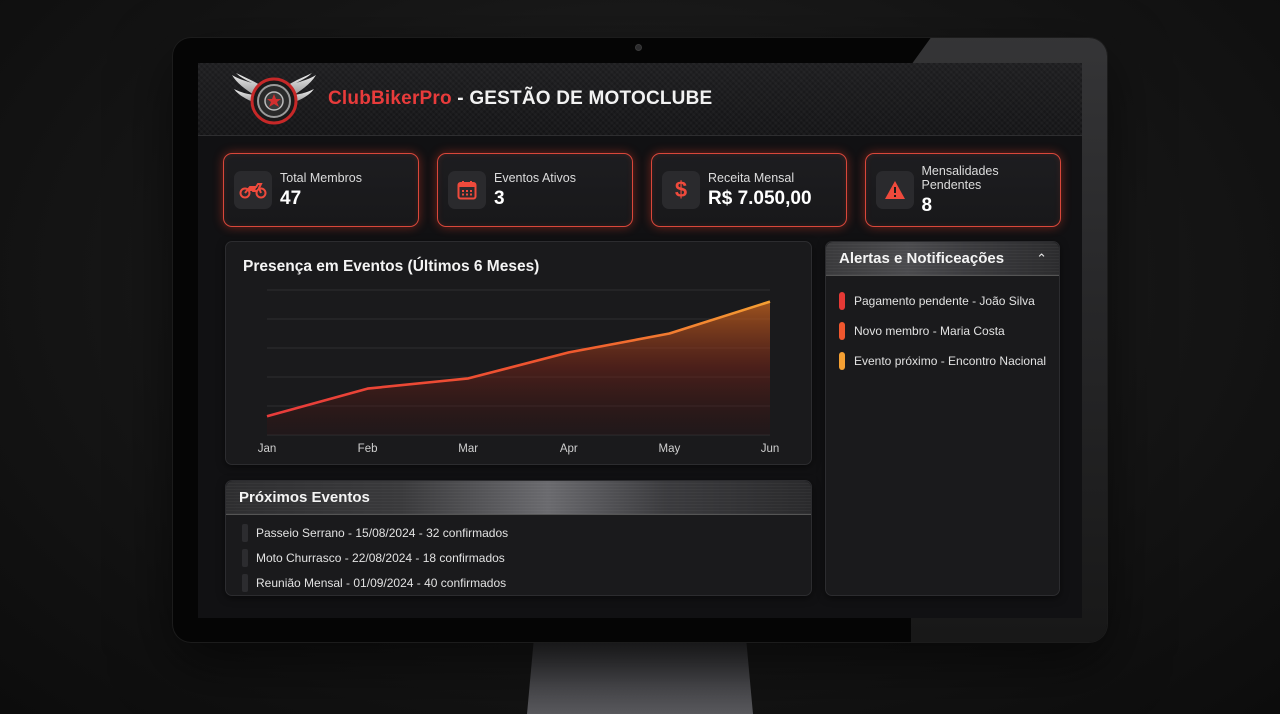  I want to click on stat-card-receita-mensal: $ Receita Mensal R$ 7.050,00, so click(749, 190).